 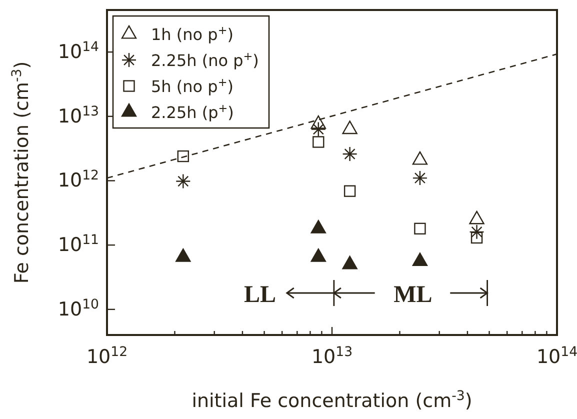 What do you see at coordinates (556, 356) in the screenshot?
I see `x-tick-label: 10$^{14}$` at bounding box center [556, 356].